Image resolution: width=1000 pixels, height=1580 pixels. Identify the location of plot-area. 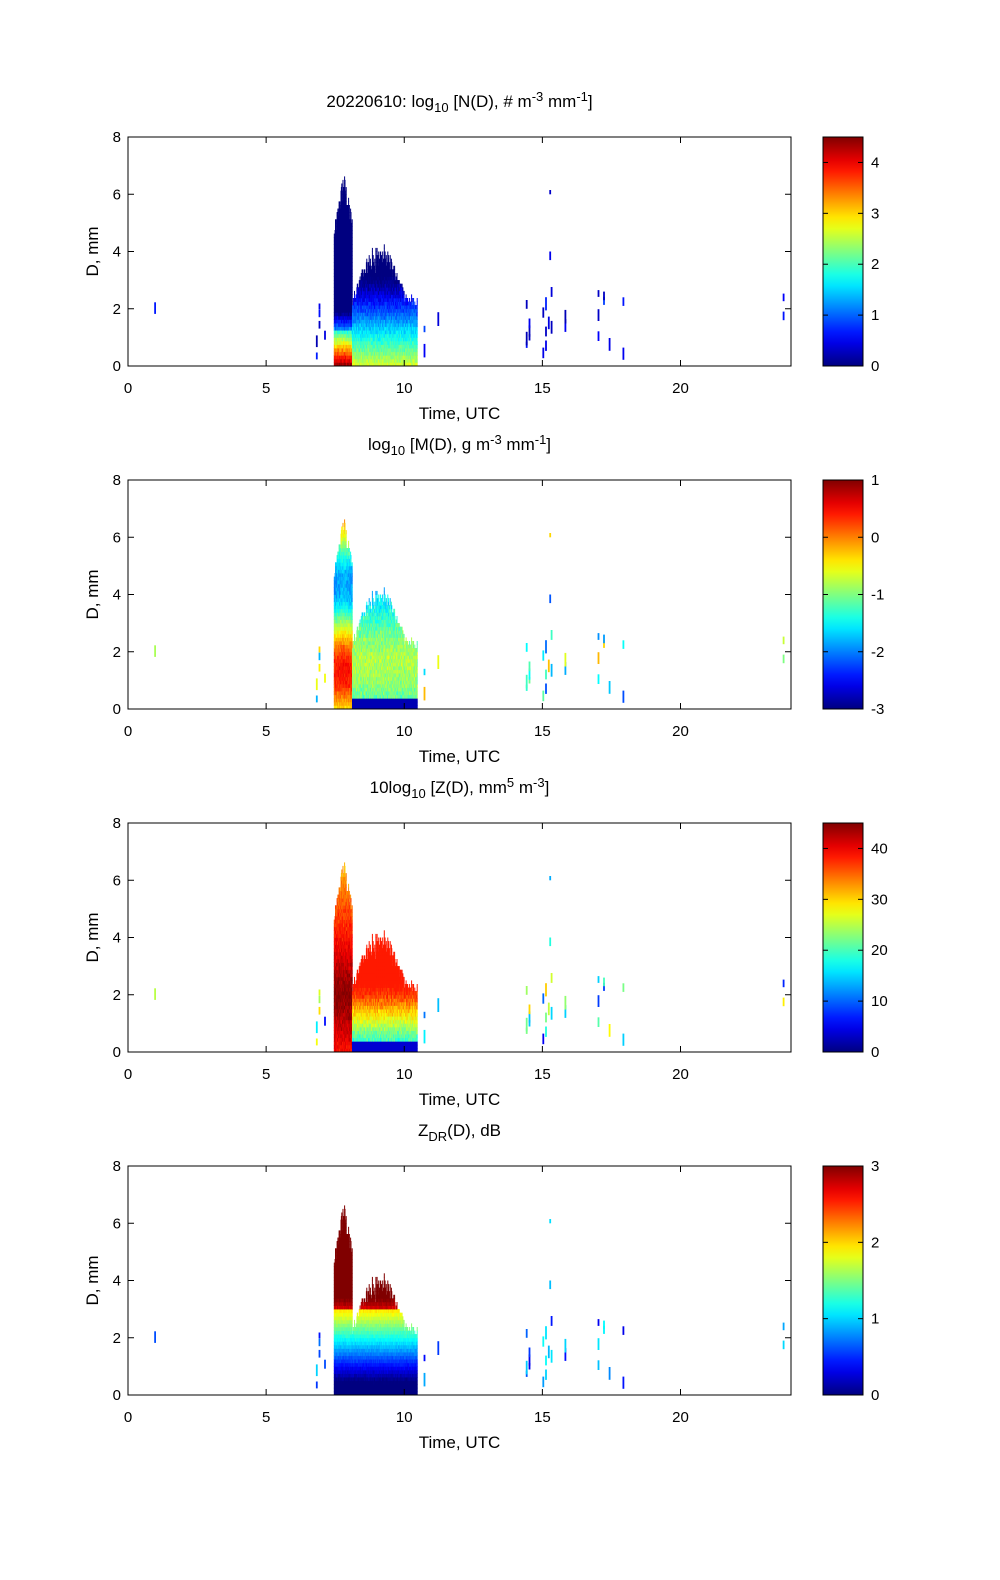
(459, 251).